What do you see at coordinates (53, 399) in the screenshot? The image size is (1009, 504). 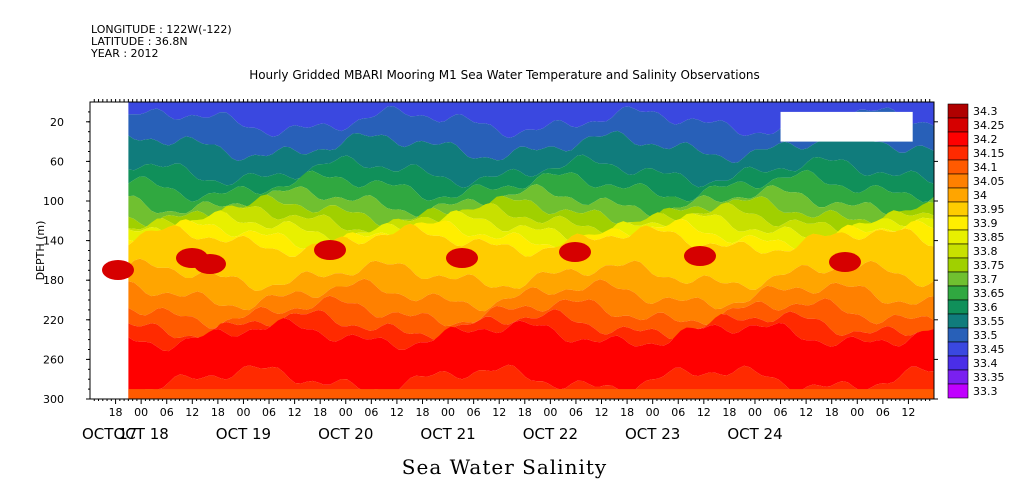 I see `y-tick-label: 300` at bounding box center [53, 399].